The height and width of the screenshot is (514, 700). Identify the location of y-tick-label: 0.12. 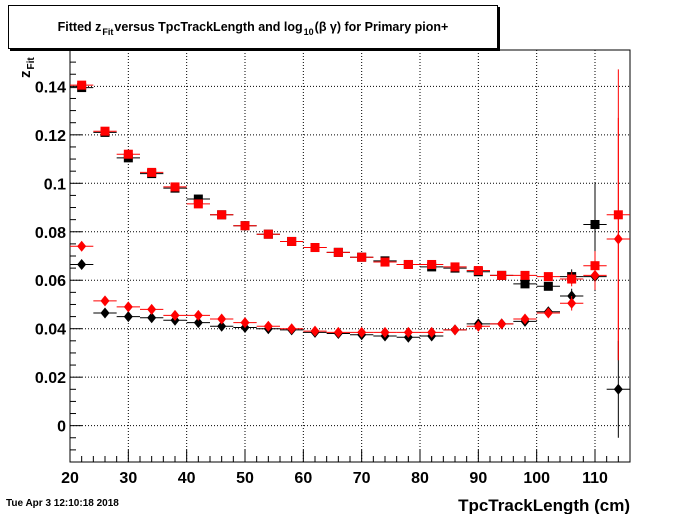
(50, 136).